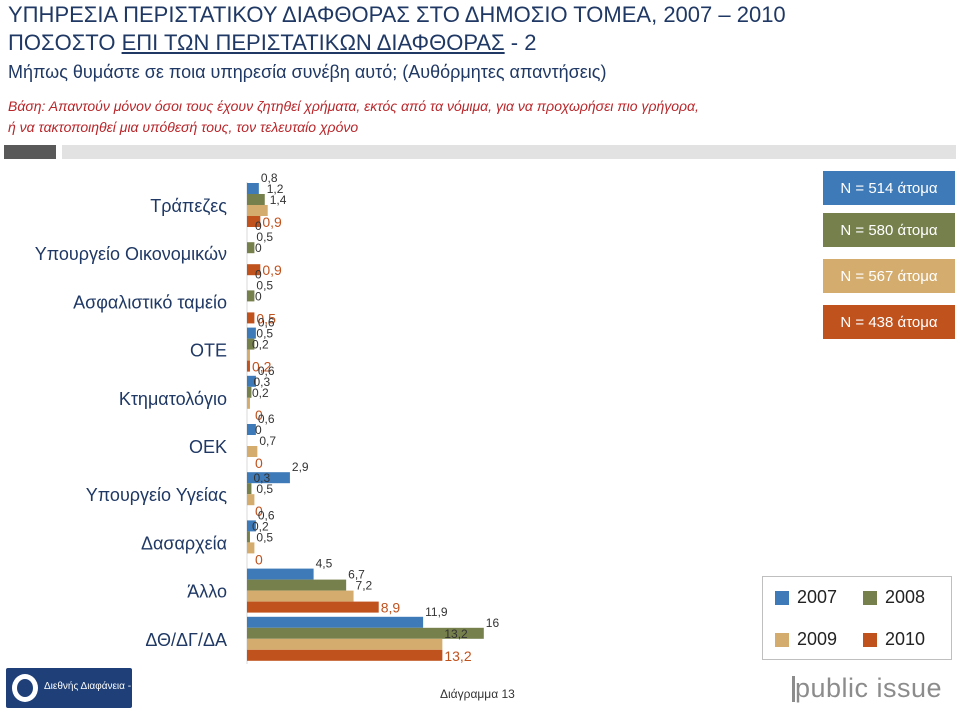 Image resolution: width=960 pixels, height=711 pixels. I want to click on category-label: Υπουργείο Υγείας, so click(157, 495).